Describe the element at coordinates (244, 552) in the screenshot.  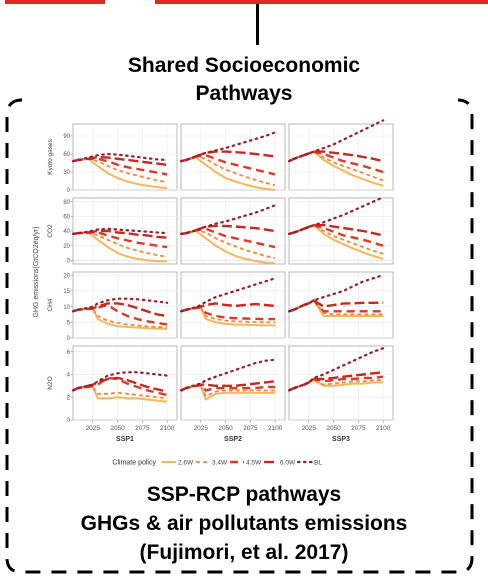
I see `caption-line-3: (Fujimori, et al. 2017)` at that location.